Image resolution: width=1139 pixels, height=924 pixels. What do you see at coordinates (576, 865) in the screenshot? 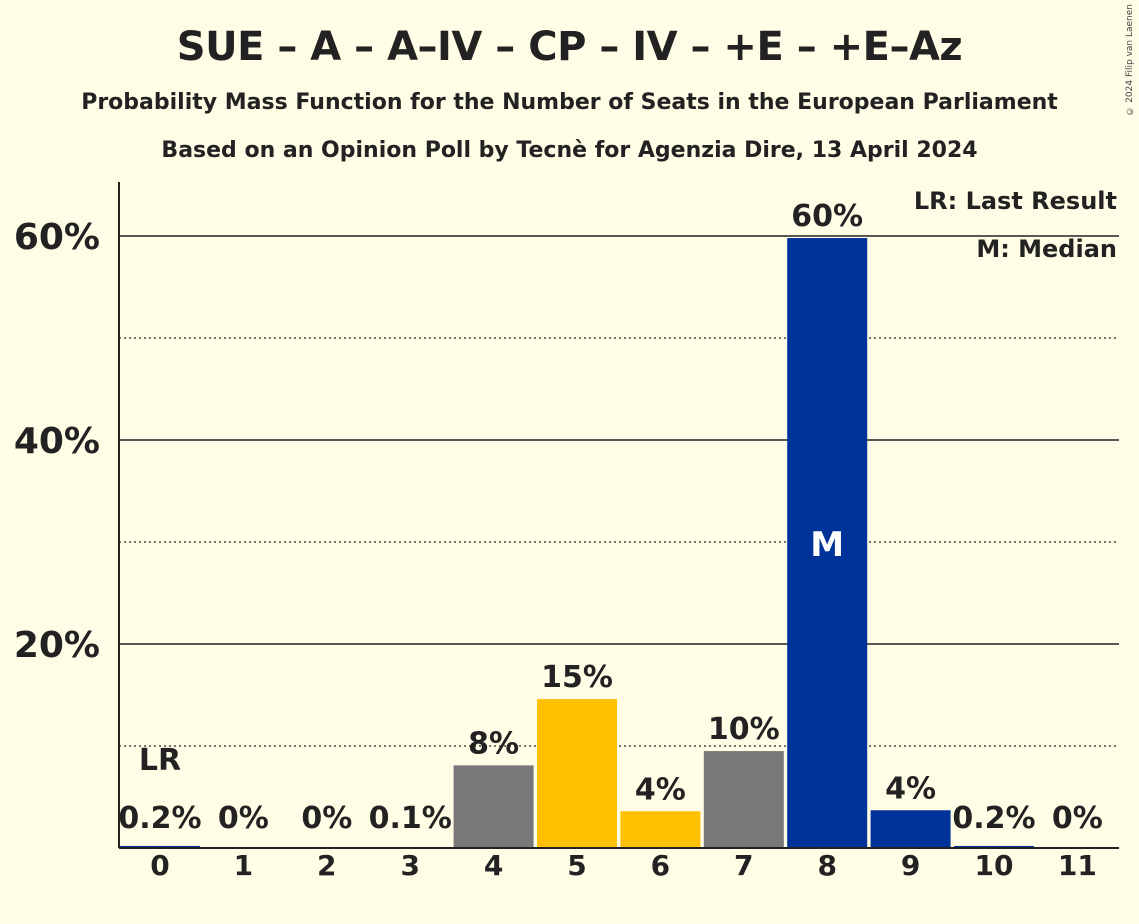
I see `x-tick-label: 5` at bounding box center [576, 865].